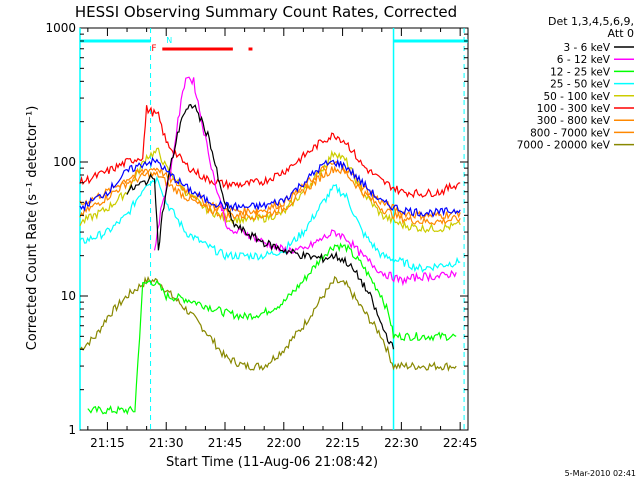  I want to click on legend-label: 800 - 7000 keV, so click(570, 133).